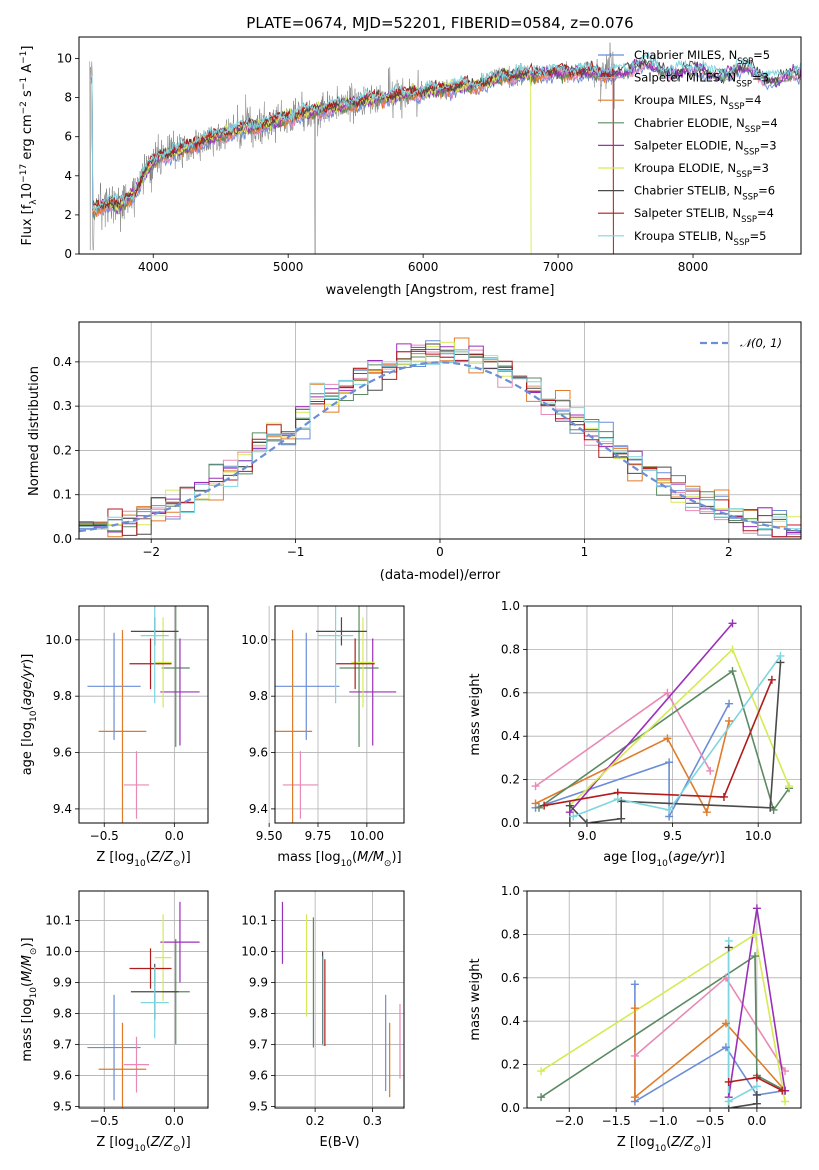 This screenshot has height=1170, width=819. Describe the element at coordinates (685, 78) in the screenshot. I see `legend-label: Salpeter MILES, N` at that location.